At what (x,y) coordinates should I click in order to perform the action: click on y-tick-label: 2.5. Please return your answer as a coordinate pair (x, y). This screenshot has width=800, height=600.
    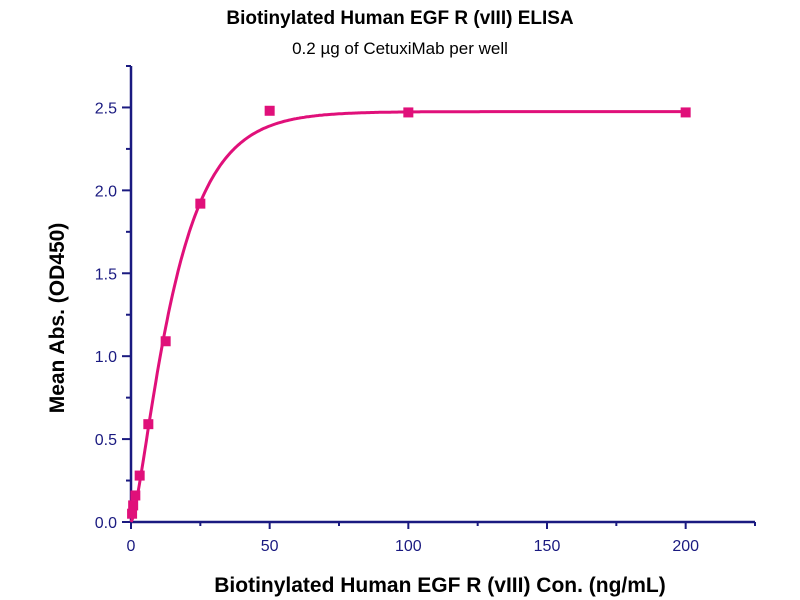
    Looking at the image, I should click on (106, 108).